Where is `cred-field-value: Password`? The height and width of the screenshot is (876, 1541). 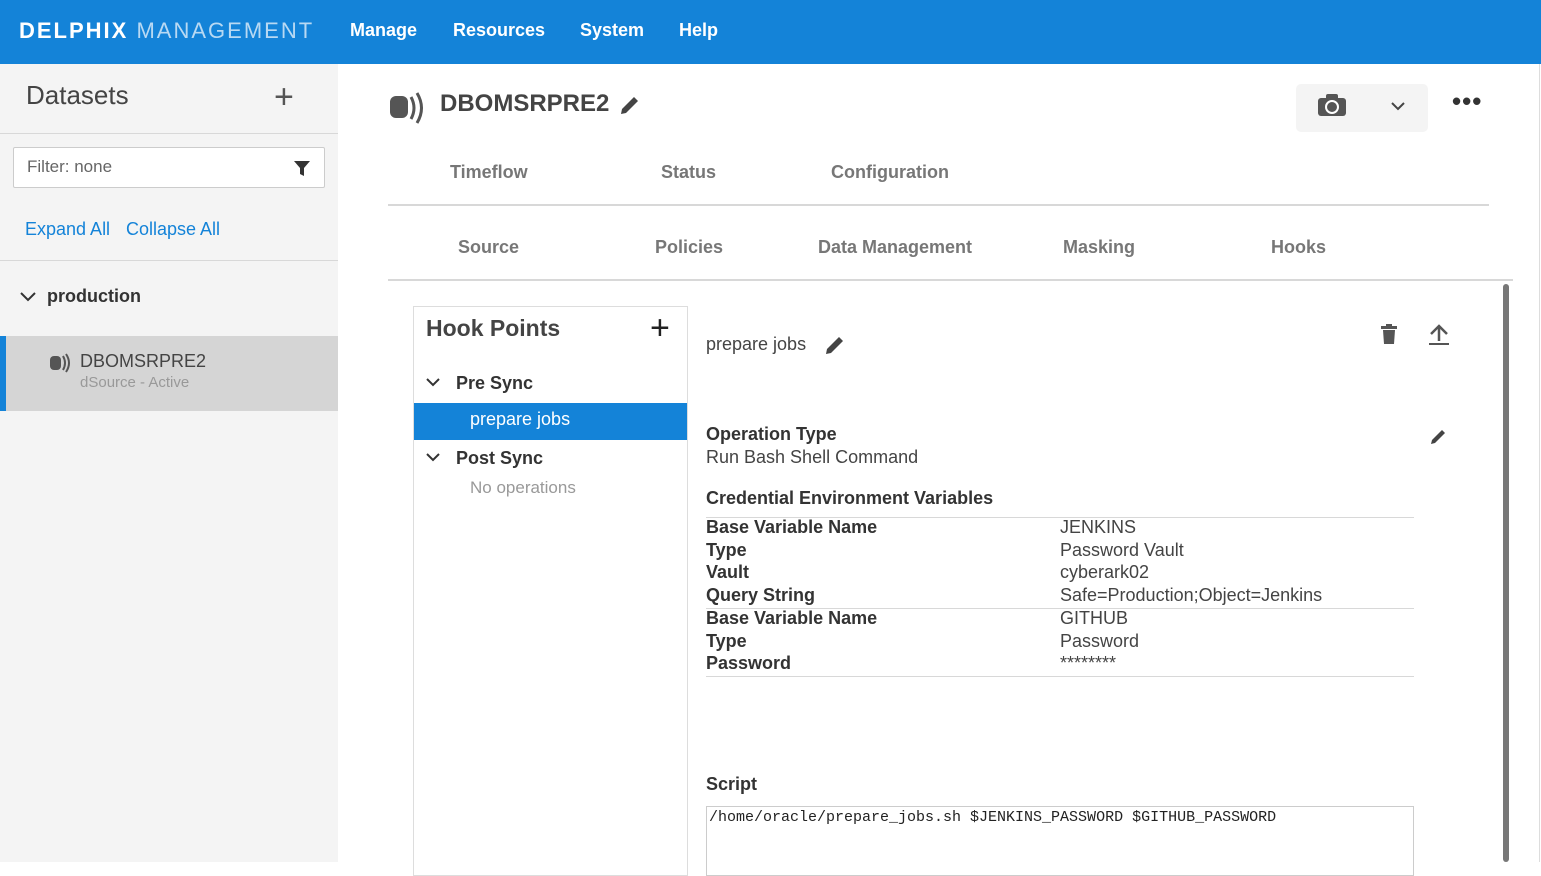
cred-field-value: Password is located at coordinates (1100, 641).